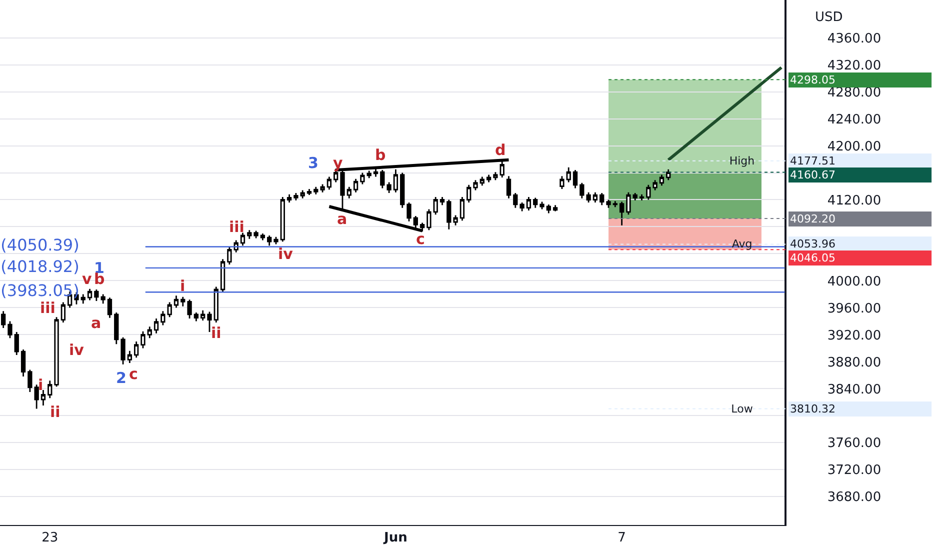 Image resolution: width=932 pixels, height=550 pixels. Describe the element at coordinates (813, 219) in the screenshot. I see `ref-line-label: 4092.20` at that location.